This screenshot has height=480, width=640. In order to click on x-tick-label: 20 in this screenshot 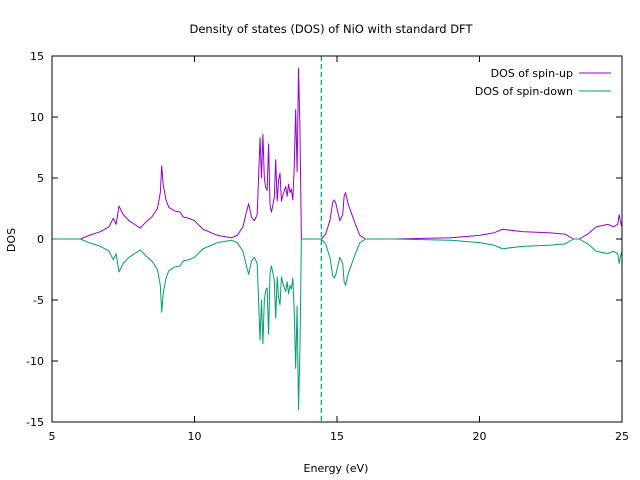, I will do `click(480, 436)`.